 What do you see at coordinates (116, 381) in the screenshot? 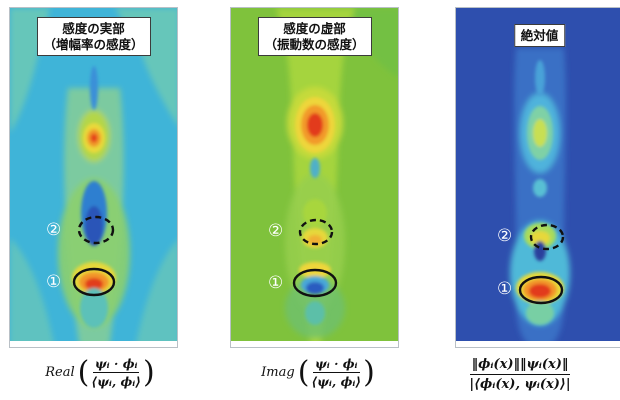
I see `formula-denominator-real: ⟨ψᵢ, ϕᵢ⟩` at bounding box center [116, 381].